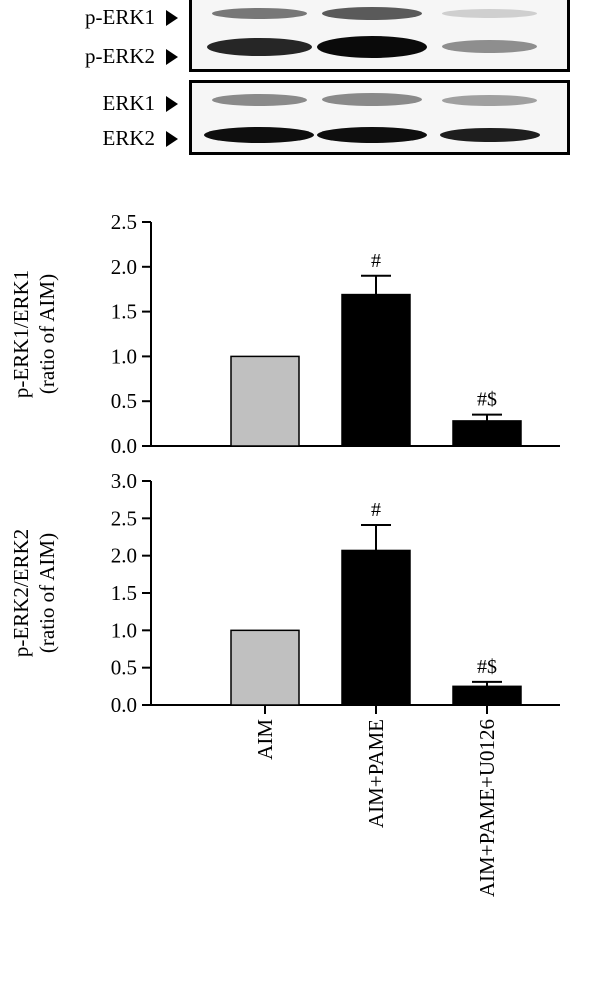 Image resolution: width=600 pixels, height=984 pixels. I want to click on x-tick-label: AIM+PAME+U0126, so click(487, 808).